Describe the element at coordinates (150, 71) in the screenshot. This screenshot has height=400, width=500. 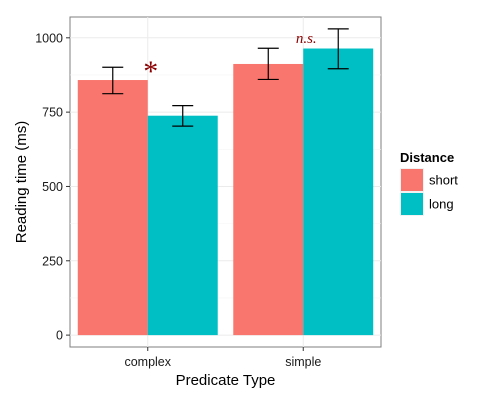
I see `annotation-asterisk: *` at that location.